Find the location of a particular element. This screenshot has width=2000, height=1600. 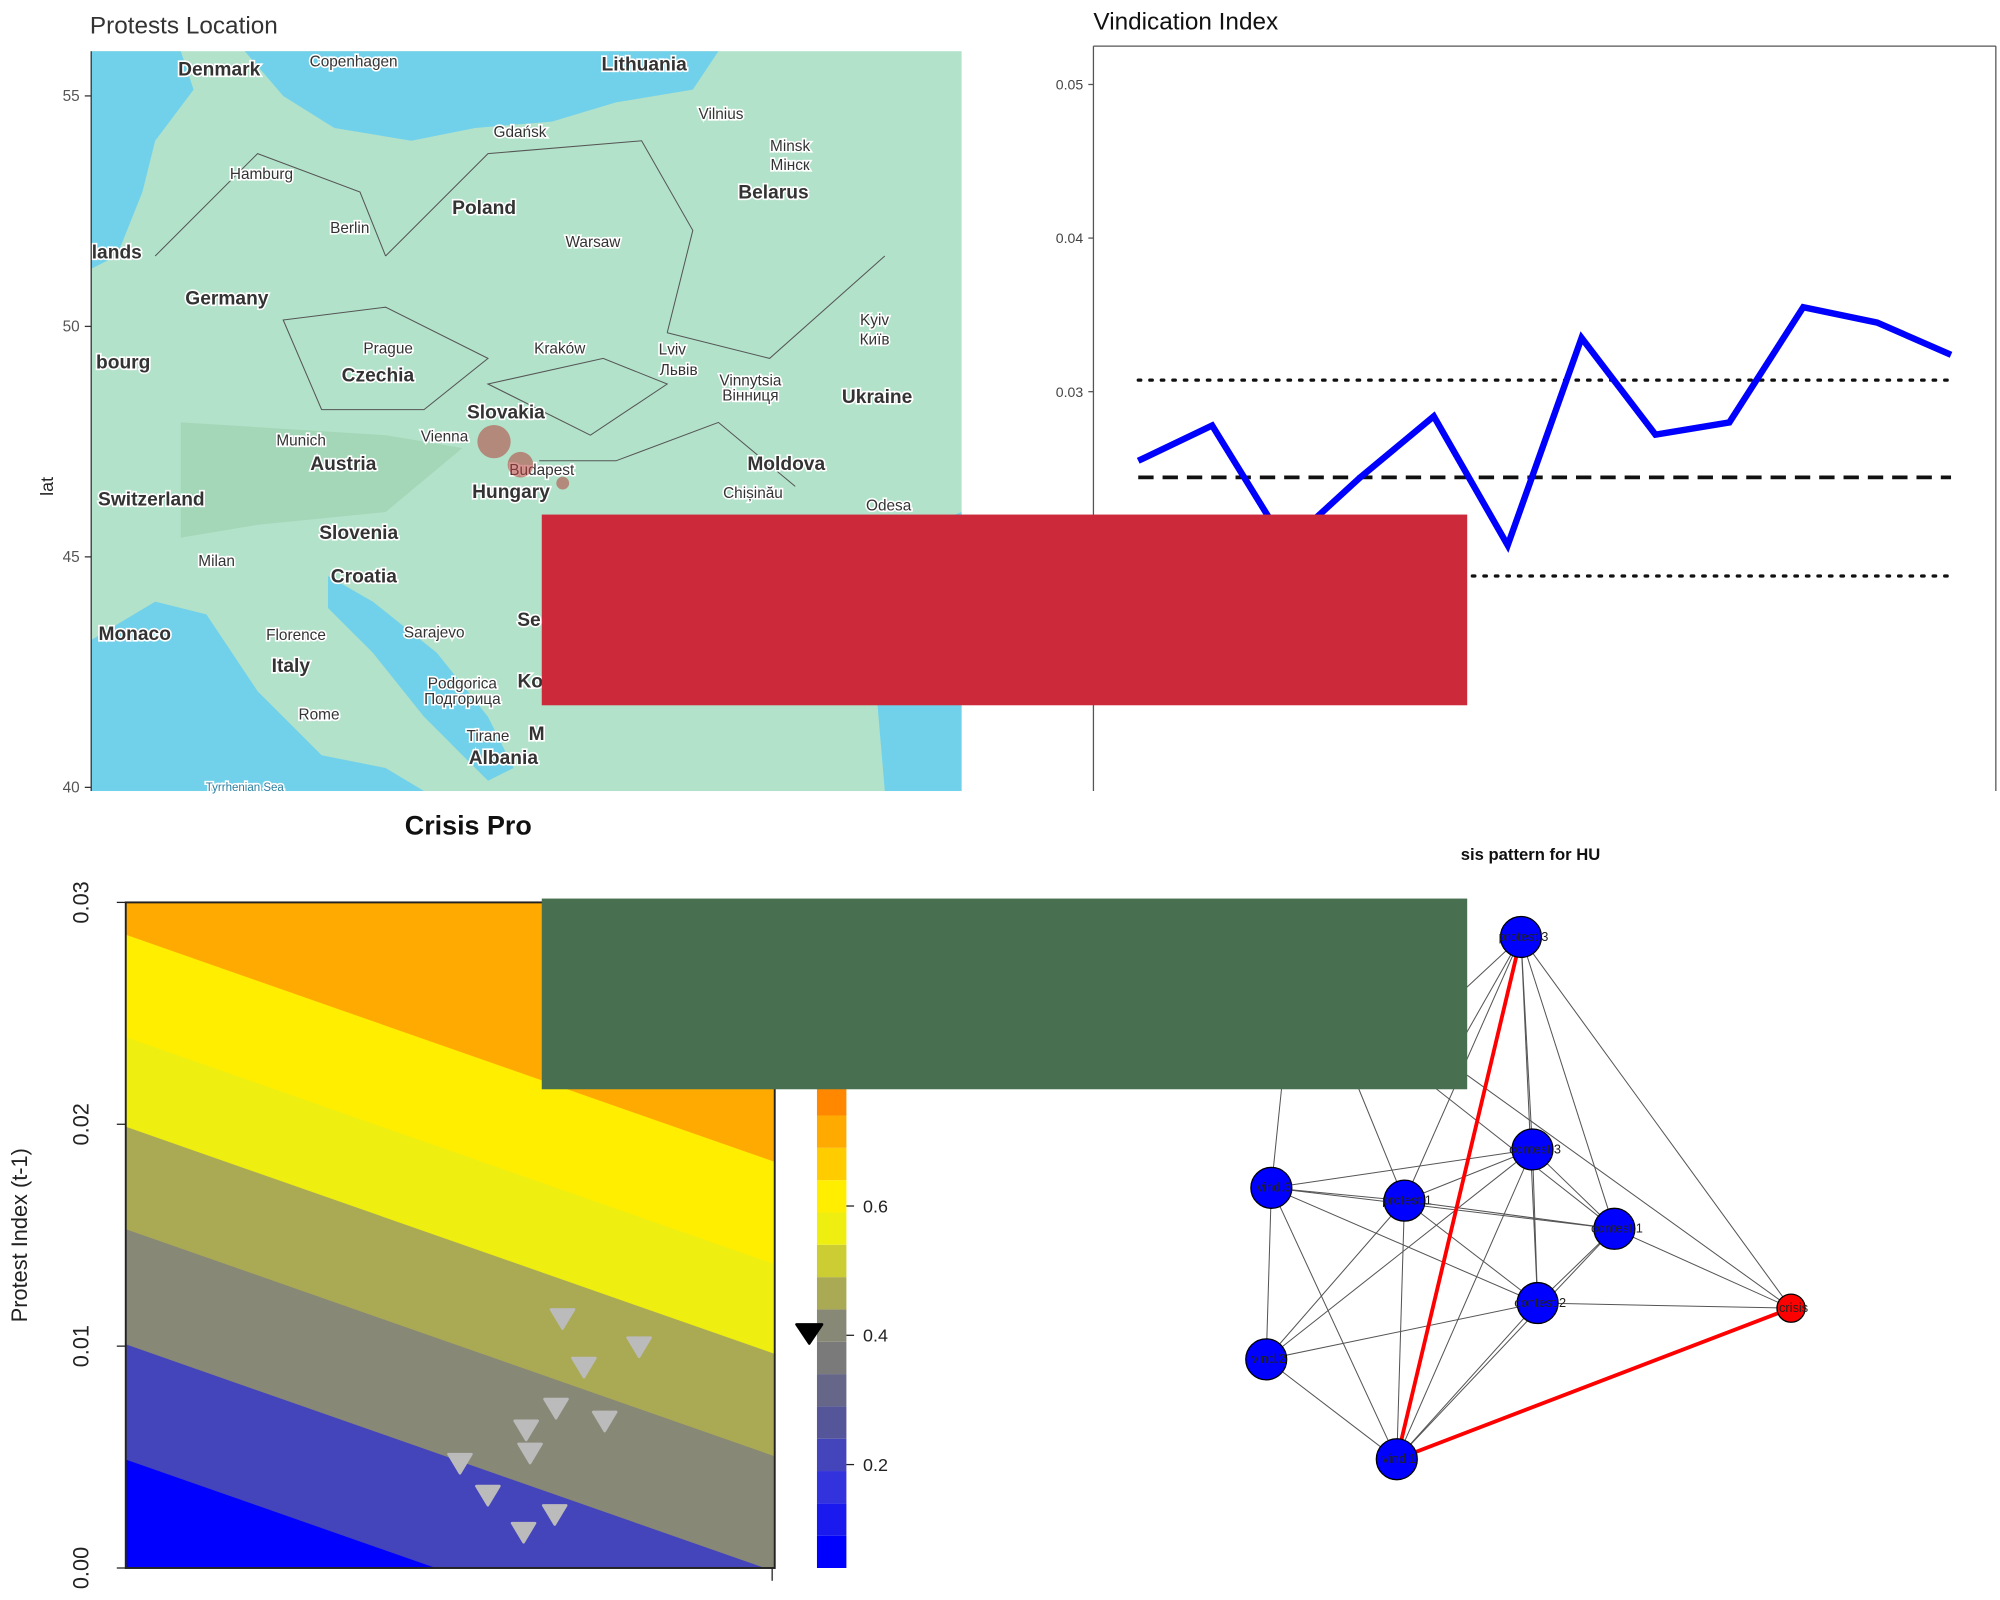

map-label: Vilnius is located at coordinates (720, 114).